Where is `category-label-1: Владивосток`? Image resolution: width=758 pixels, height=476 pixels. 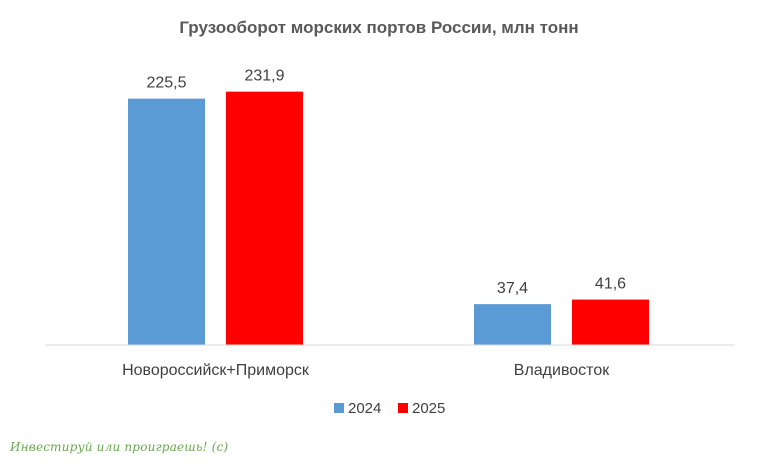 category-label-1: Владивосток is located at coordinates (562, 370).